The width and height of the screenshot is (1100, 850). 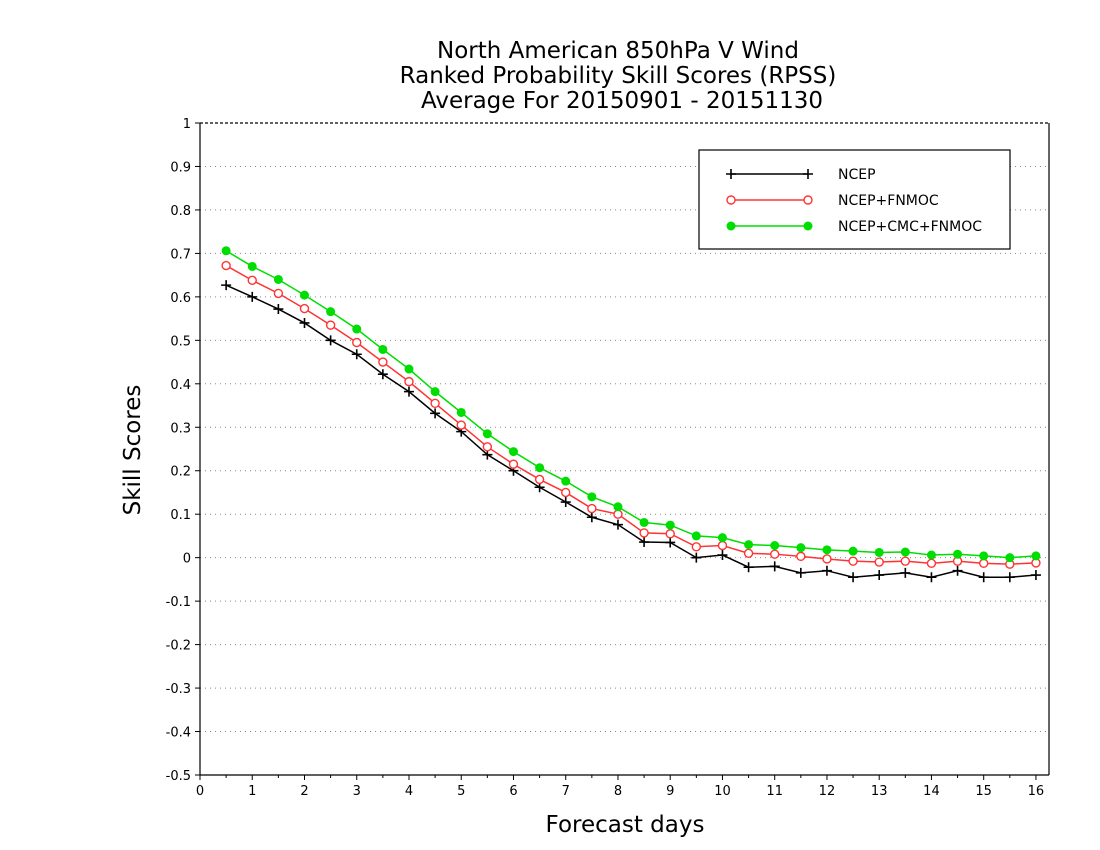 I want to click on title-line-1: North American 850hPa V Wind, so click(x=618, y=51).